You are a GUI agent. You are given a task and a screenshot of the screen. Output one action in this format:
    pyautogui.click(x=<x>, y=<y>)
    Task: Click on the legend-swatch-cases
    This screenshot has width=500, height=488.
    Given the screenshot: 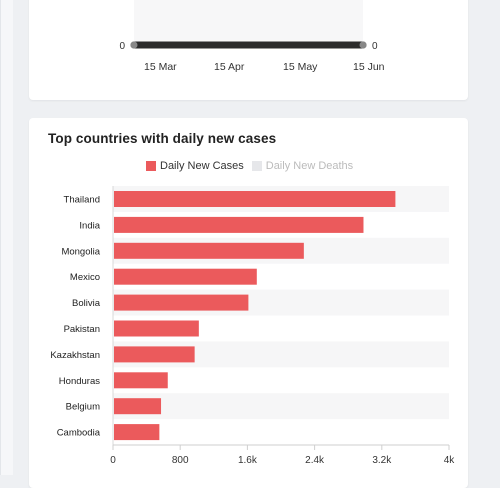 What is the action you would take?
    pyautogui.click(x=151, y=166)
    